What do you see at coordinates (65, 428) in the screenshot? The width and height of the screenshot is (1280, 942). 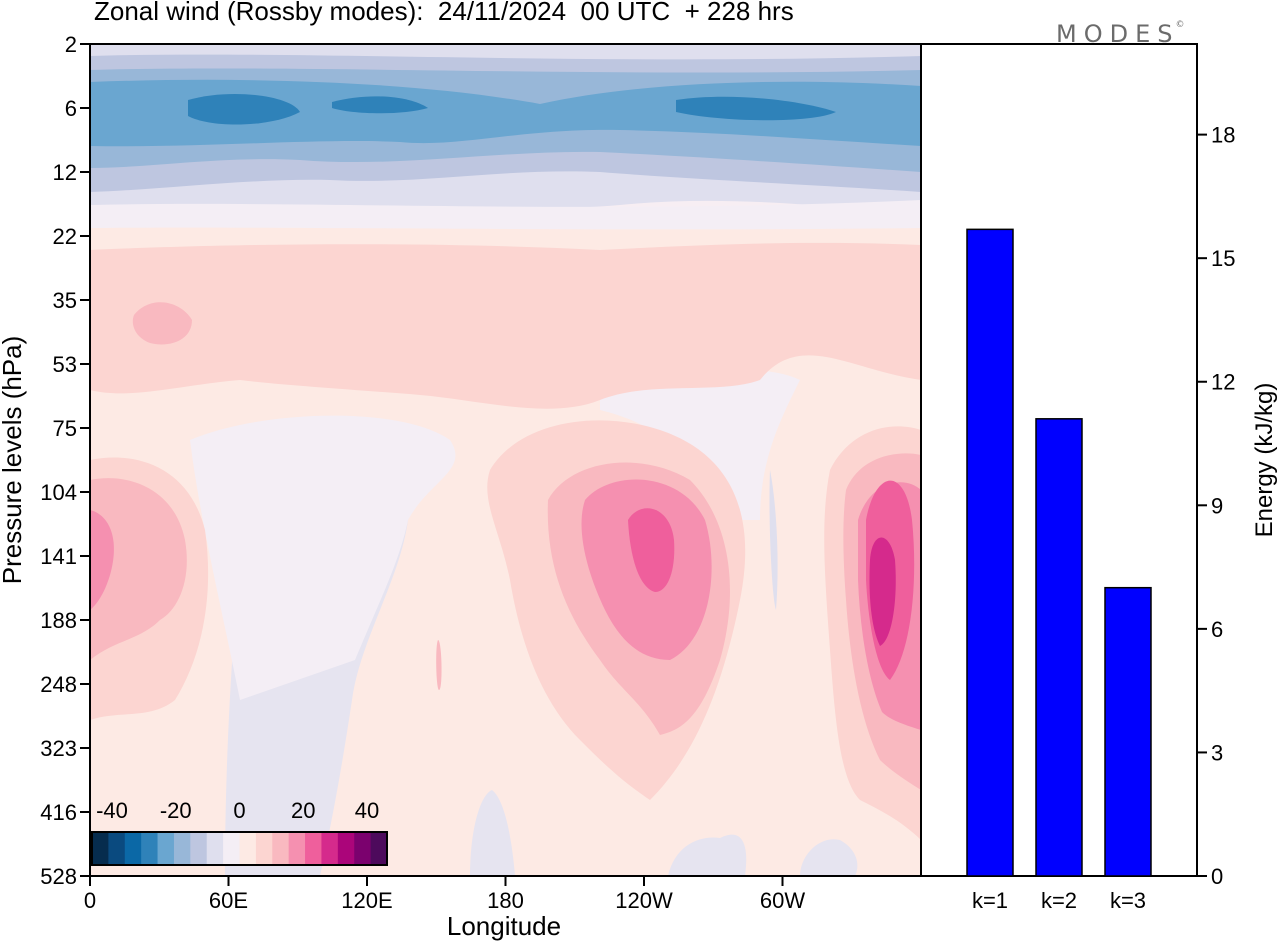 I see `y-tick-label: 75` at bounding box center [65, 428].